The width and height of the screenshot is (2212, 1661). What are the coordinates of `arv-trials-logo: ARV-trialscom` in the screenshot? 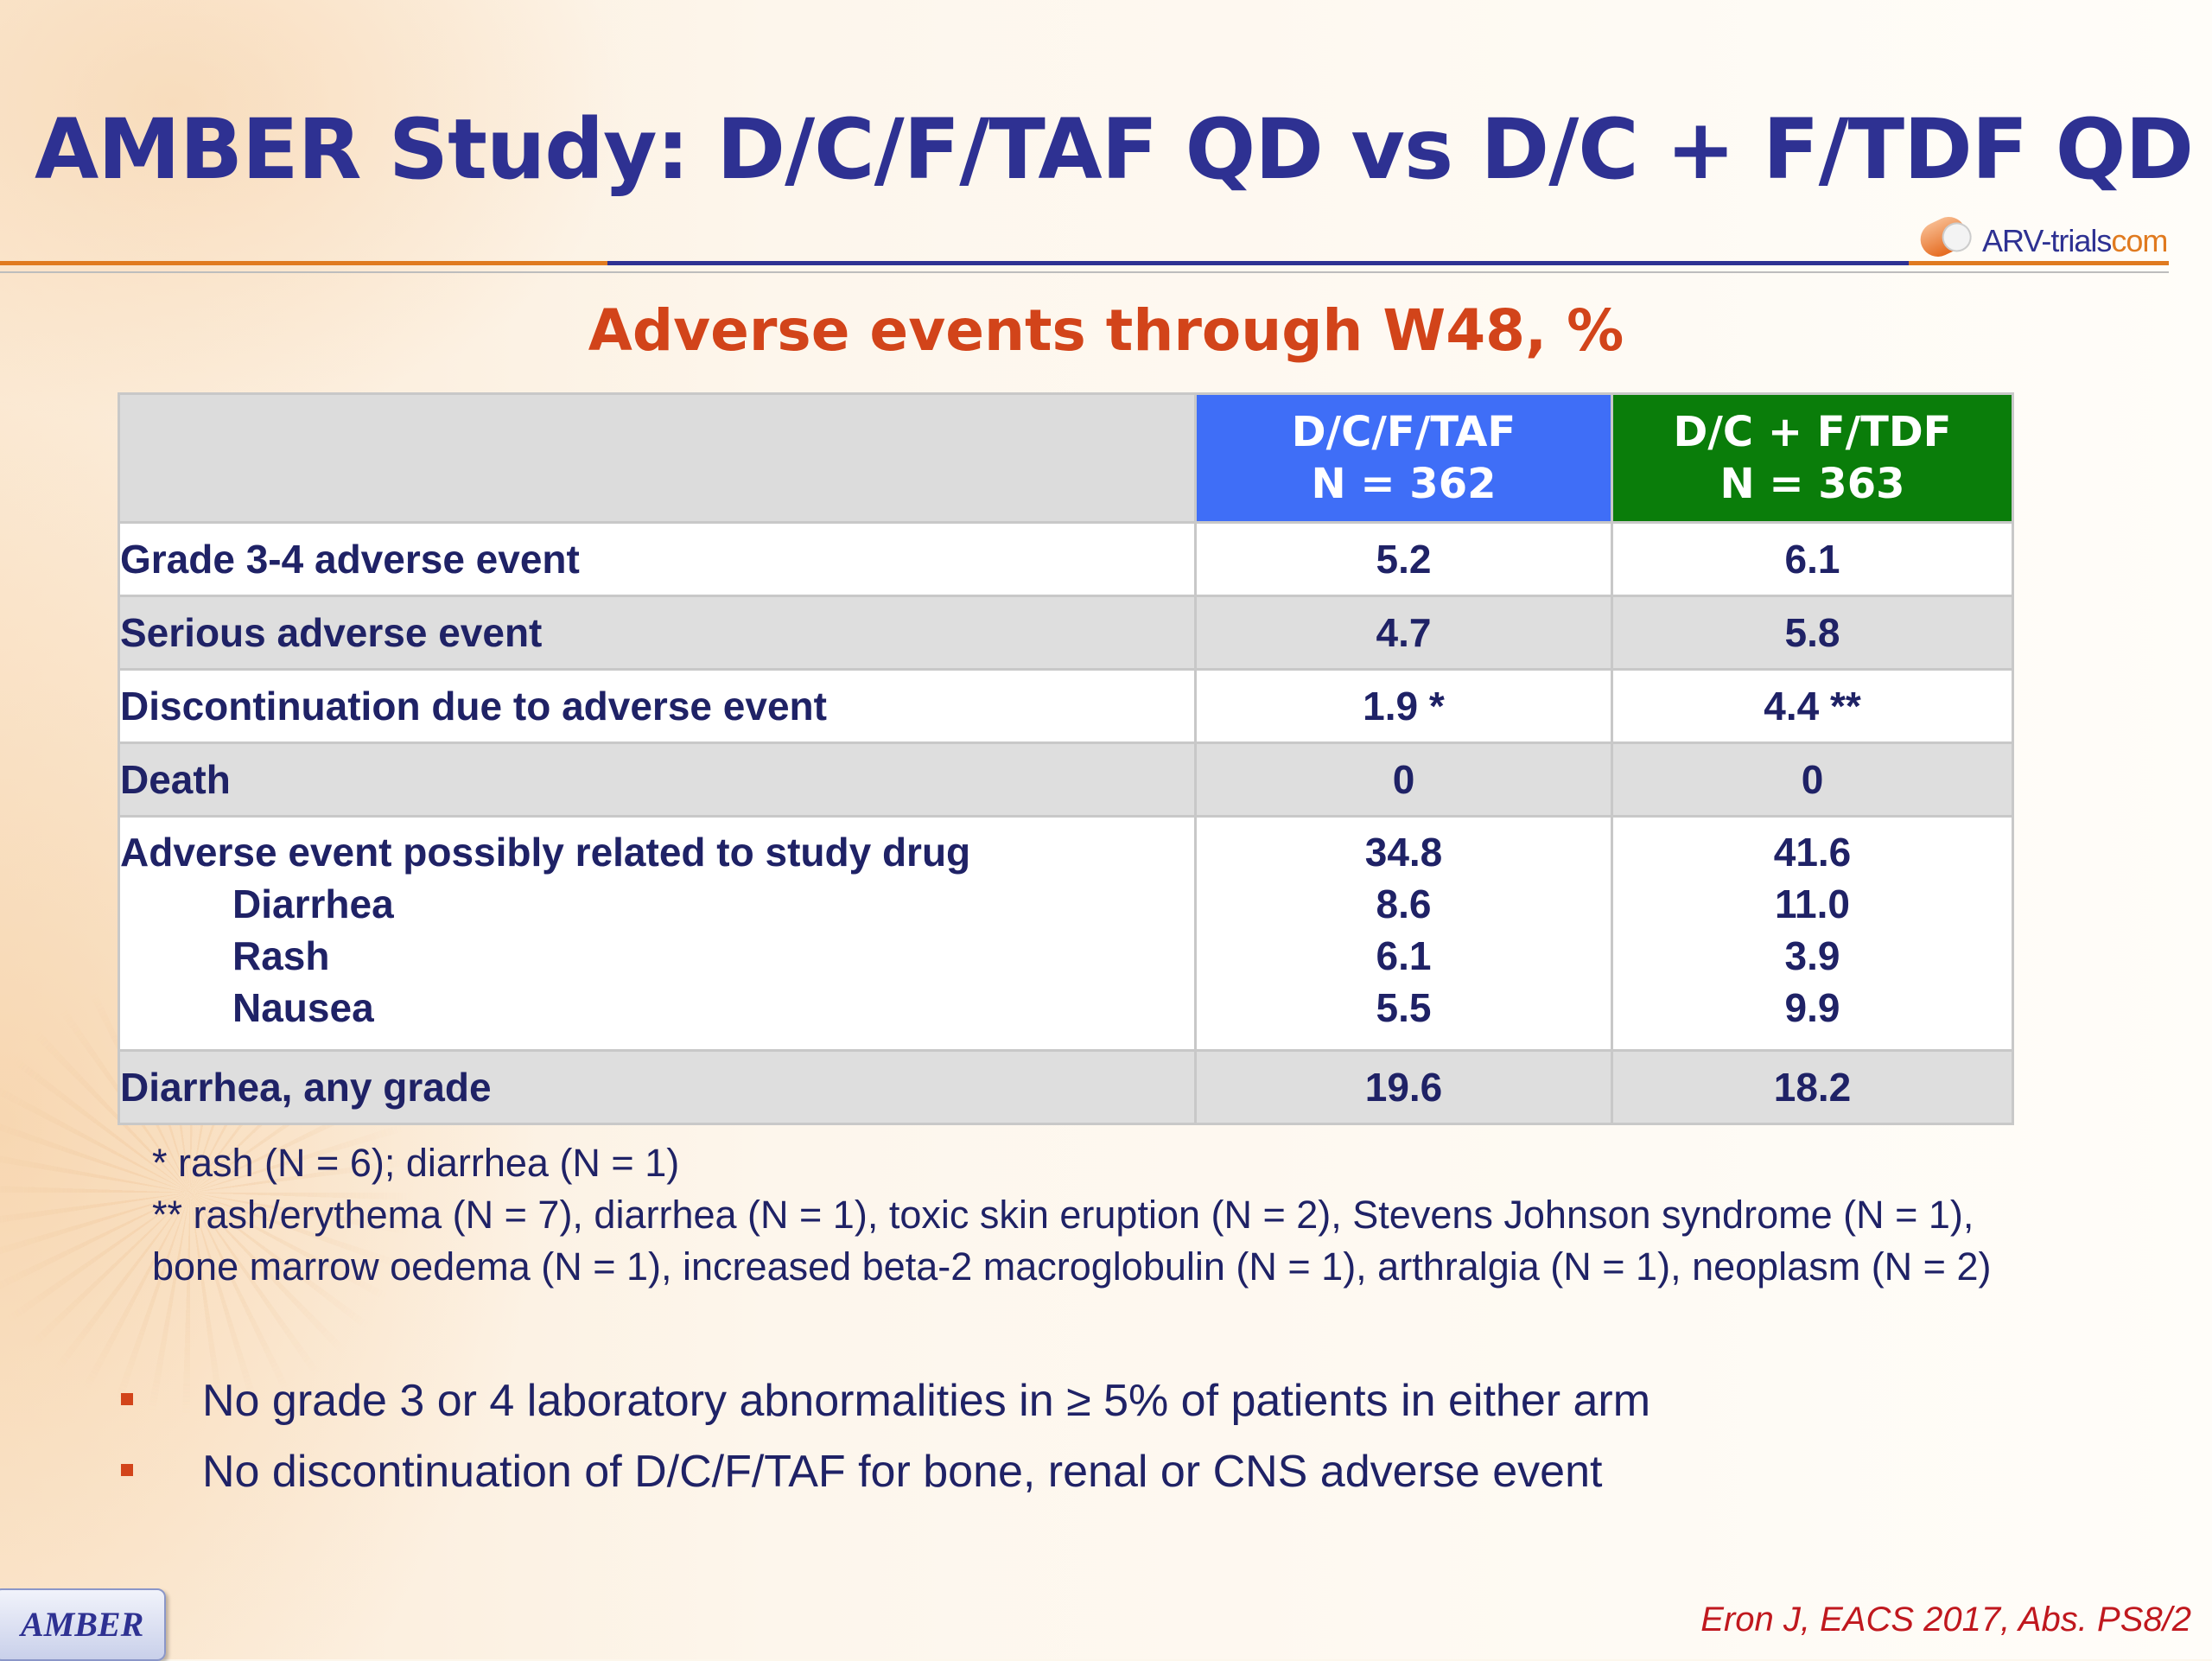 It's located at (2055, 244).